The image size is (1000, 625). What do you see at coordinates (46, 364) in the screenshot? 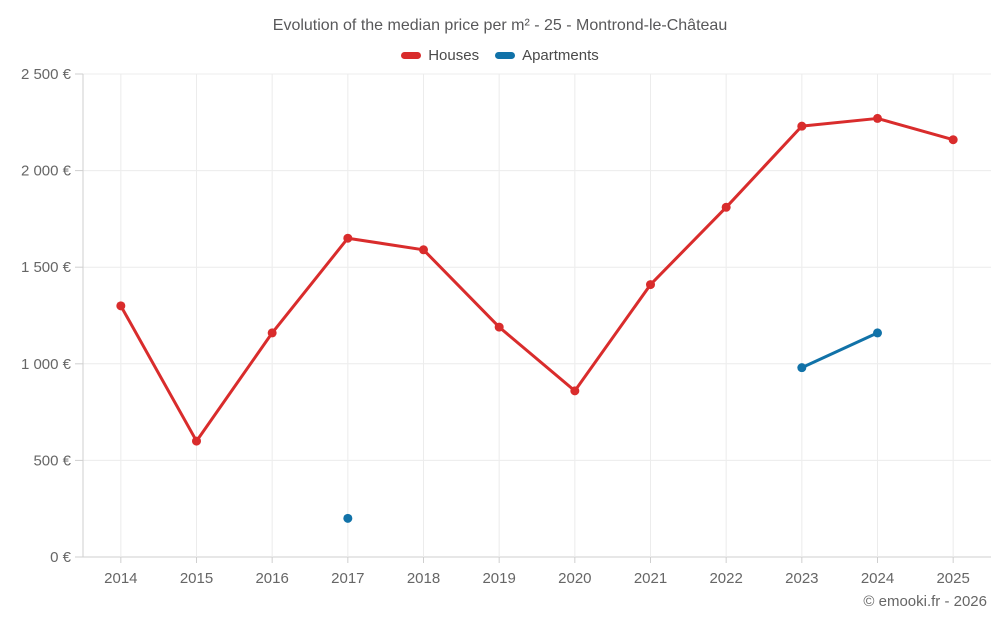
I see `y-tick-label: 1 000 €` at bounding box center [46, 364].